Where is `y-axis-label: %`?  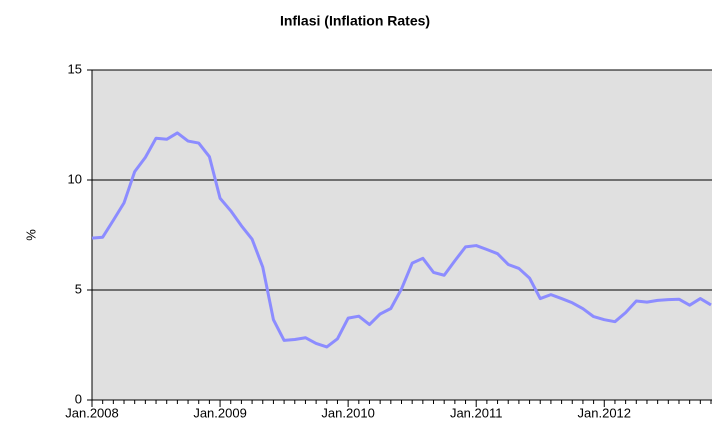 y-axis-label: % is located at coordinates (30, 235).